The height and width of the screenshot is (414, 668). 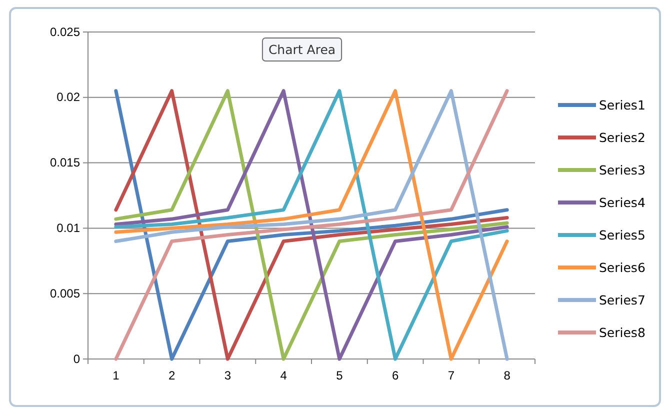 I want to click on x-tick-label: 3, so click(x=228, y=375).